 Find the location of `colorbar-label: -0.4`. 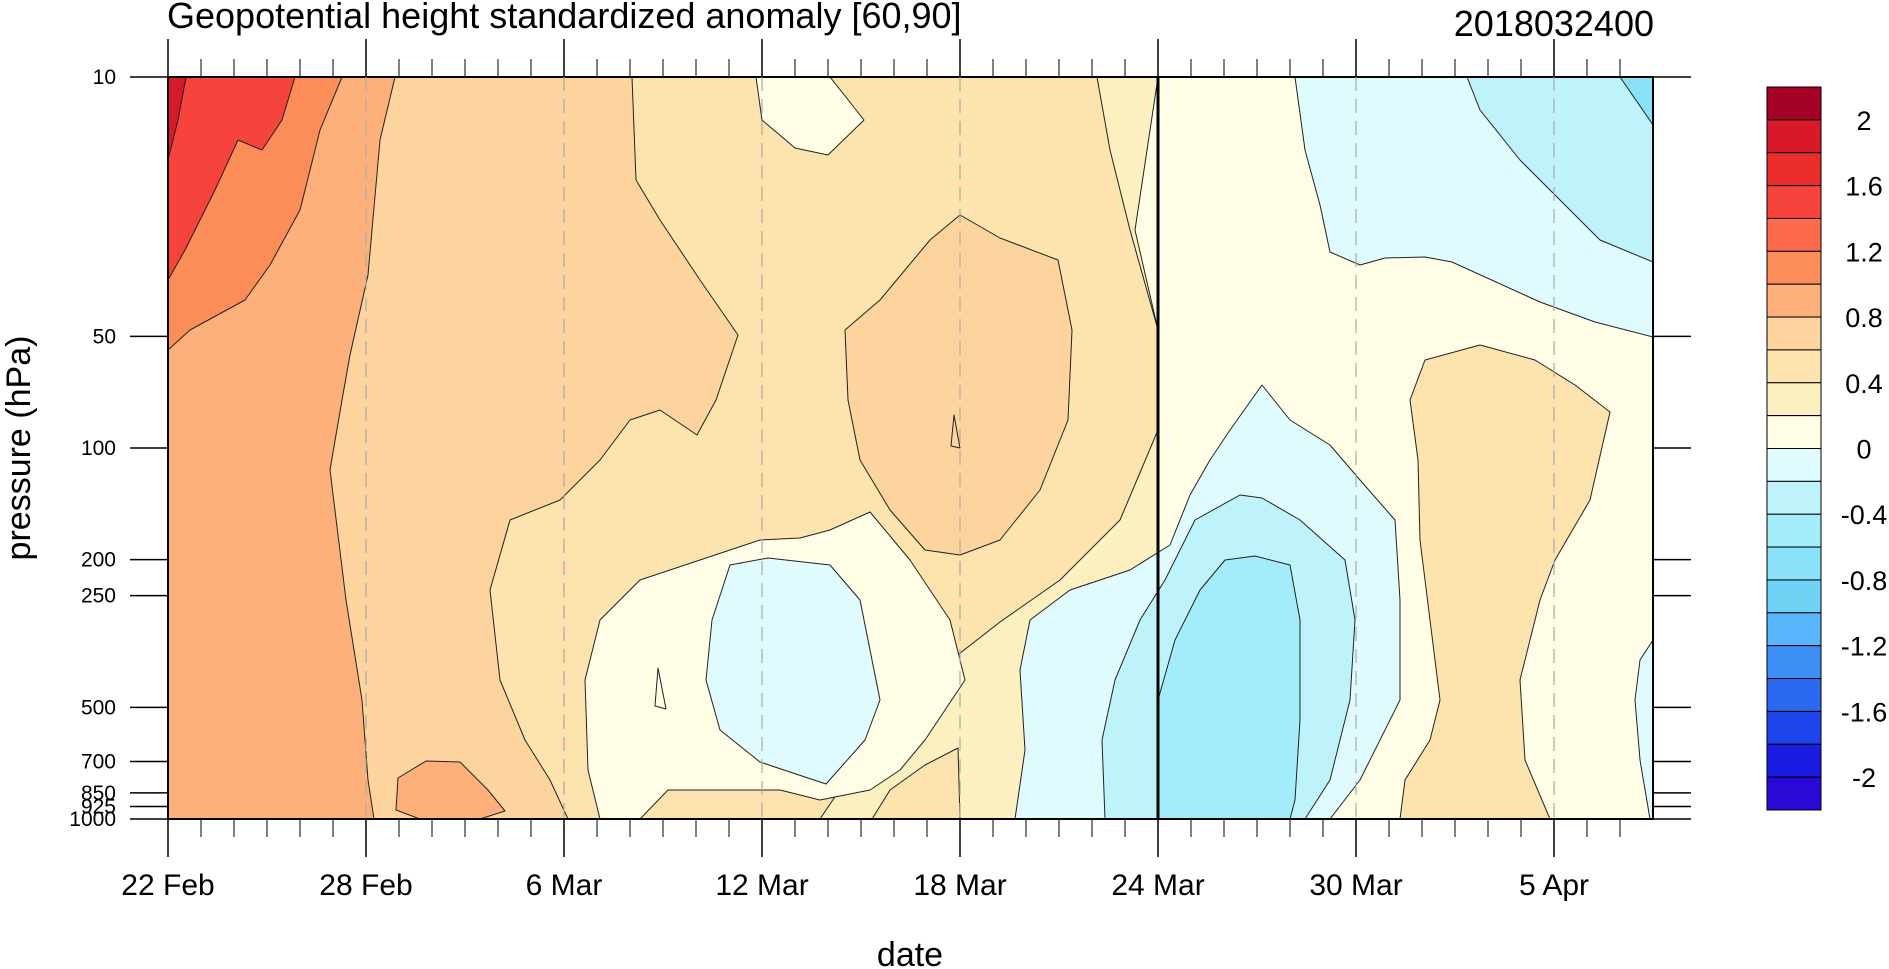

colorbar-label: -0.4 is located at coordinates (1864, 515).